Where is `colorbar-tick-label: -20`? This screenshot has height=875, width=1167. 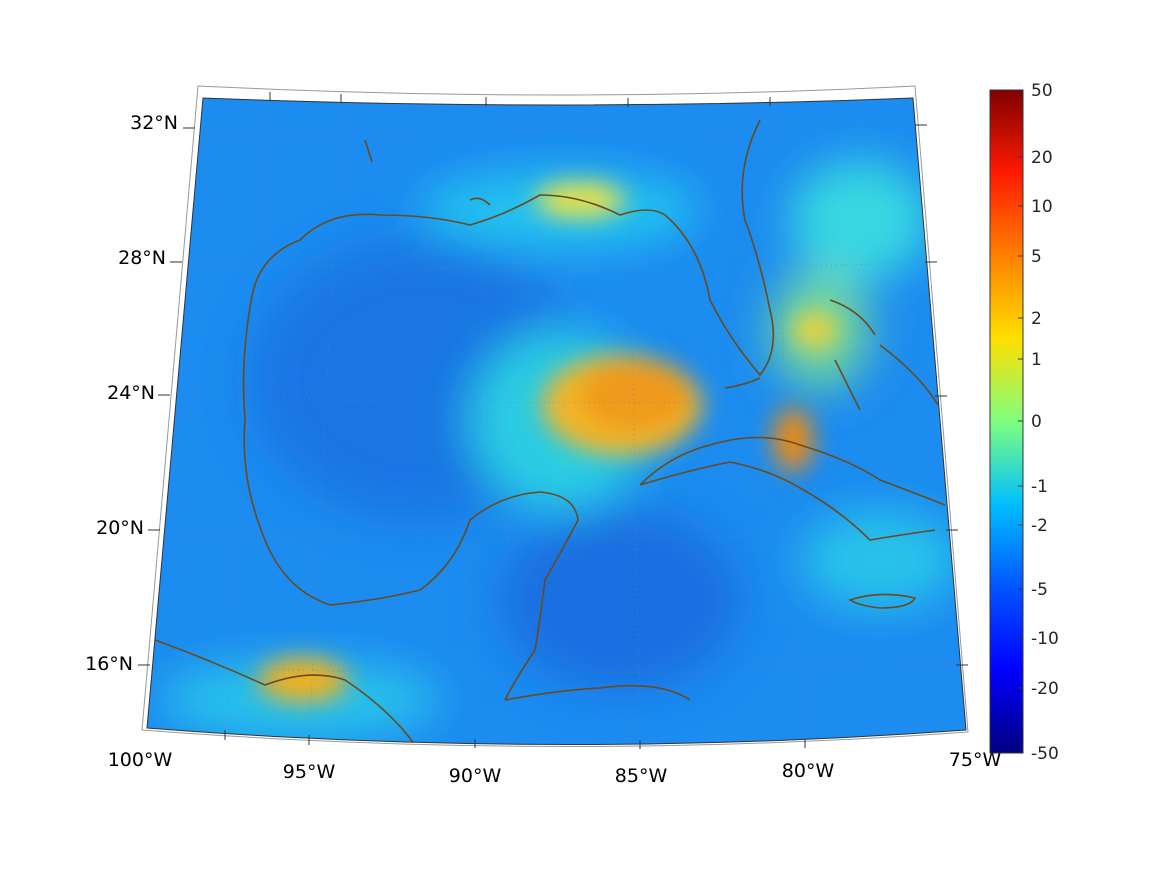
colorbar-tick-label: -20 is located at coordinates (1045, 689).